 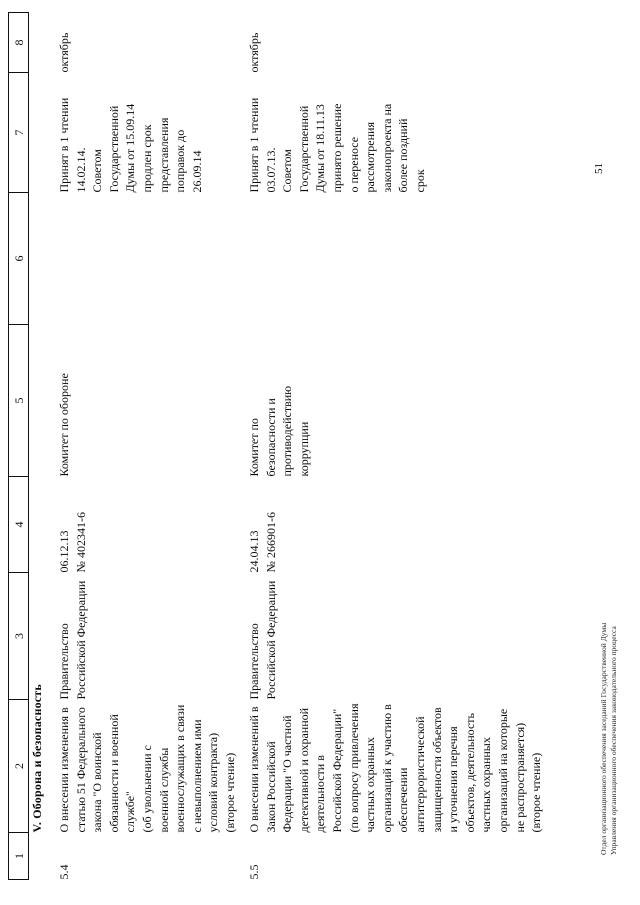 What do you see at coordinates (254, 872) in the screenshot?
I see `row-number: 5.5` at bounding box center [254, 872].